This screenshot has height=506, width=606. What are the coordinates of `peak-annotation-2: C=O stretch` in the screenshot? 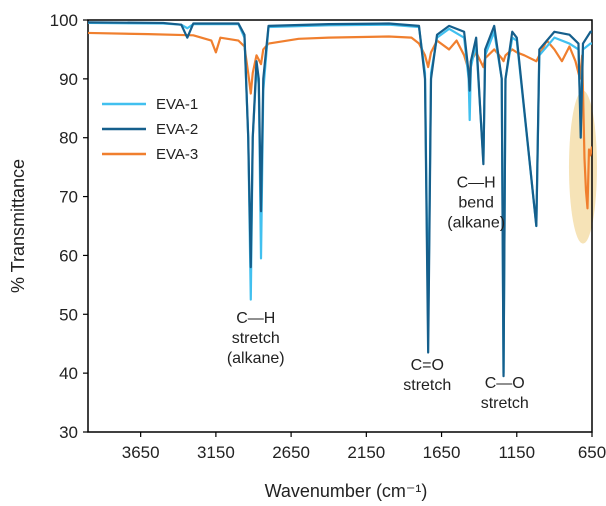 It's located at (427, 375).